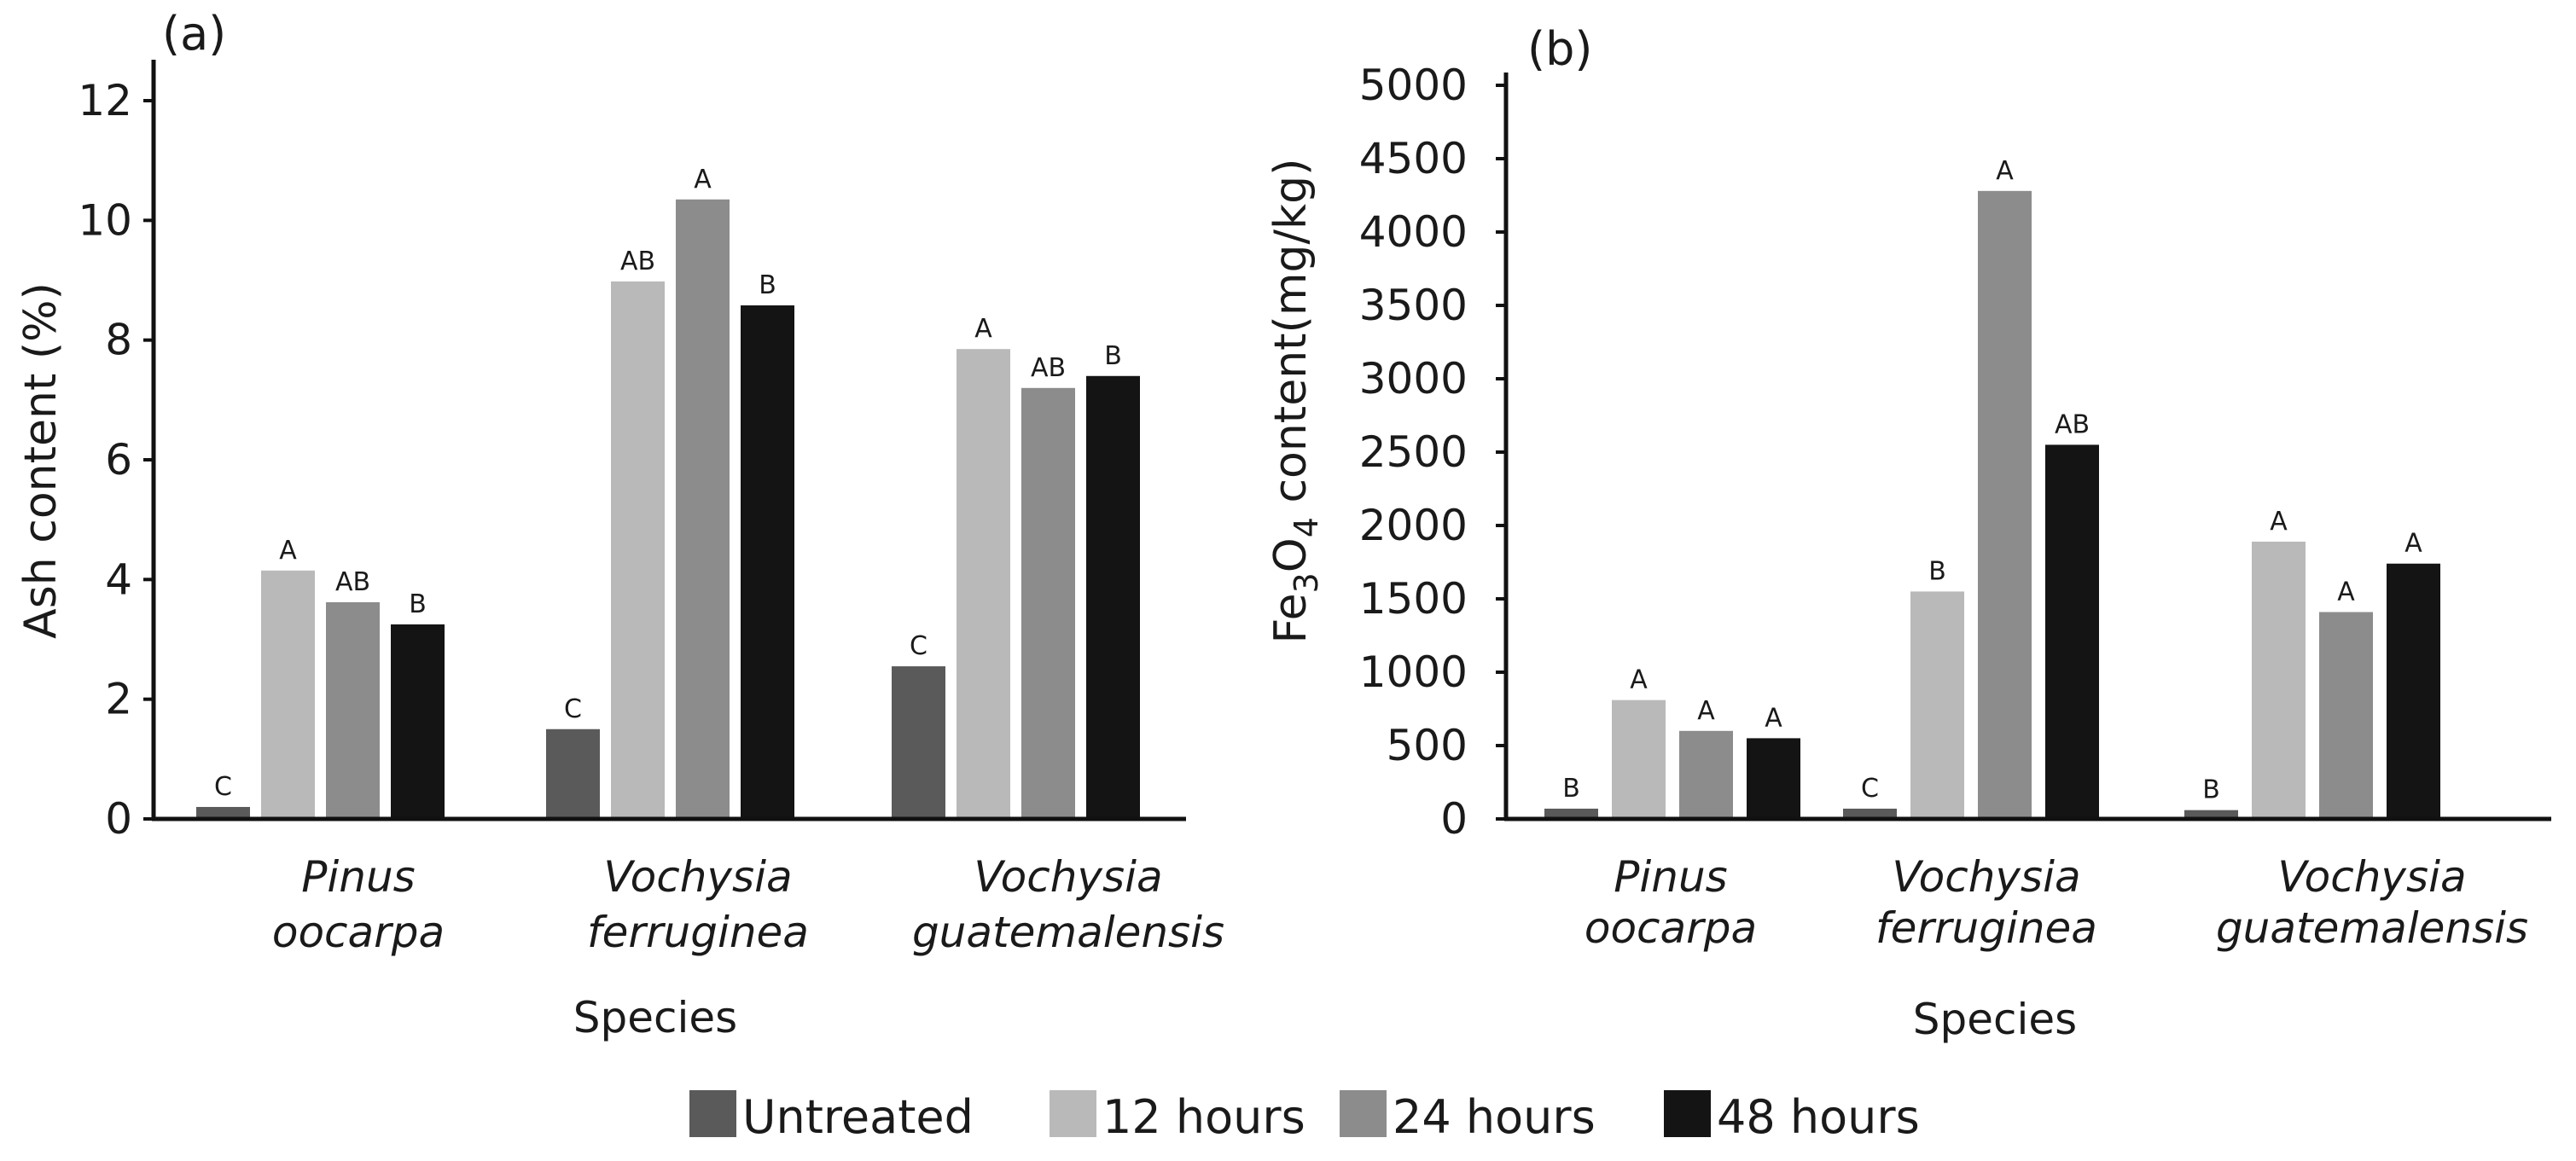 Image resolution: width=2576 pixels, height=1161 pixels. What do you see at coordinates (118, 340) in the screenshot?
I see `y-tick-label: 8` at bounding box center [118, 340].